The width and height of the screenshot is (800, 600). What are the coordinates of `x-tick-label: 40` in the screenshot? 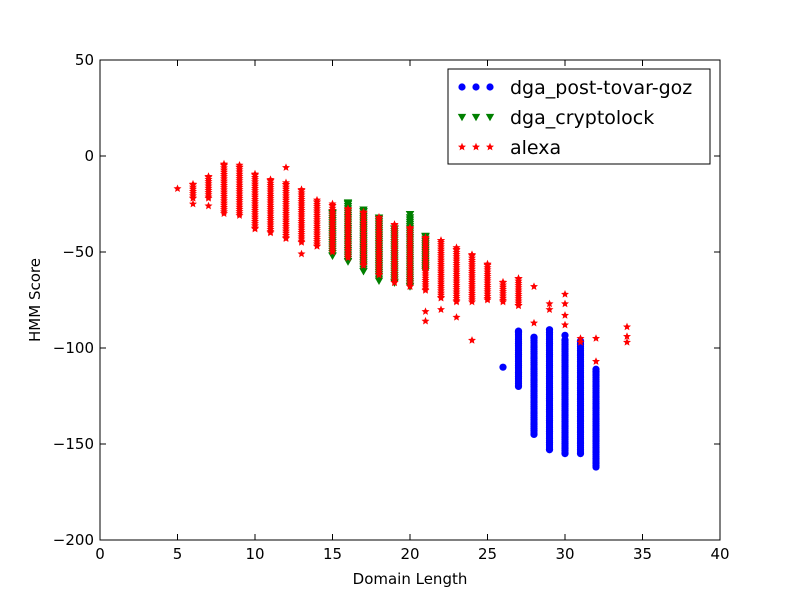 It's located at (719, 554).